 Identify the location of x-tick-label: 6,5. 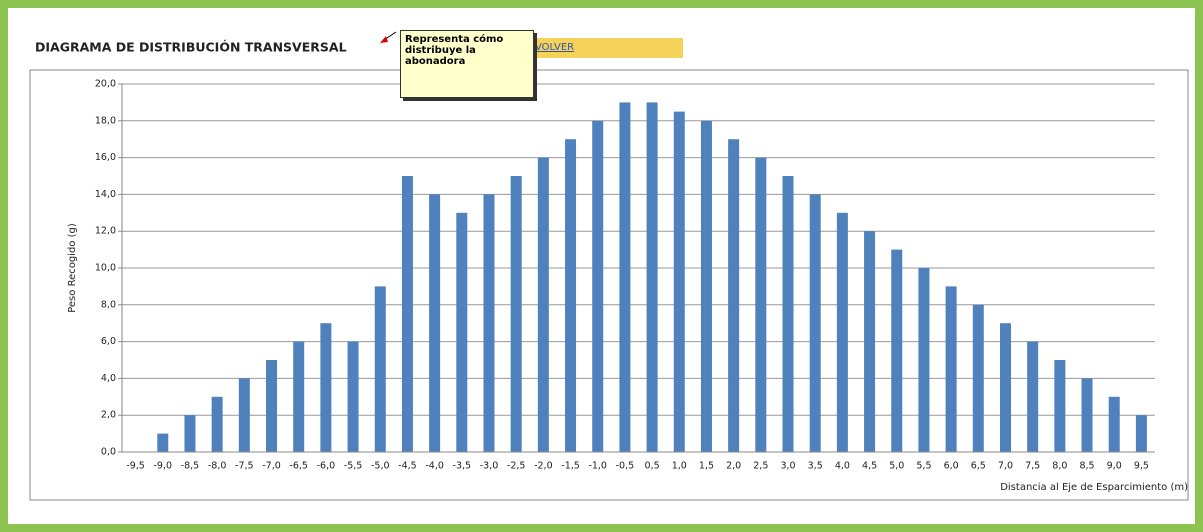
(978, 466).